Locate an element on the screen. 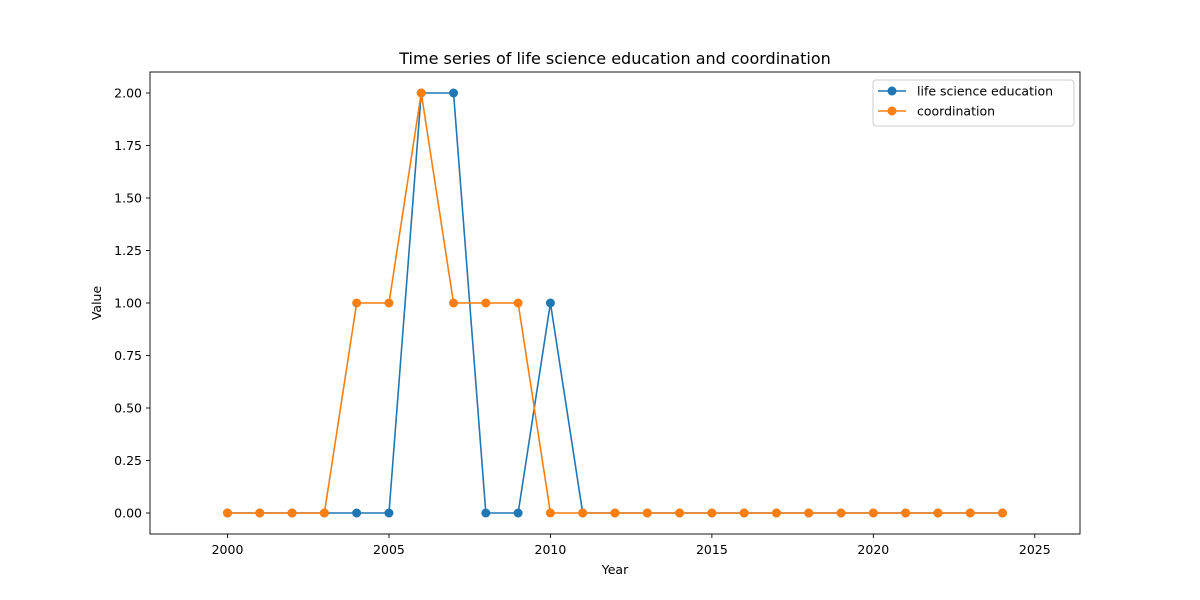 Image resolution: width=1200 pixels, height=600 pixels. legend-label: life science education is located at coordinates (985, 91).